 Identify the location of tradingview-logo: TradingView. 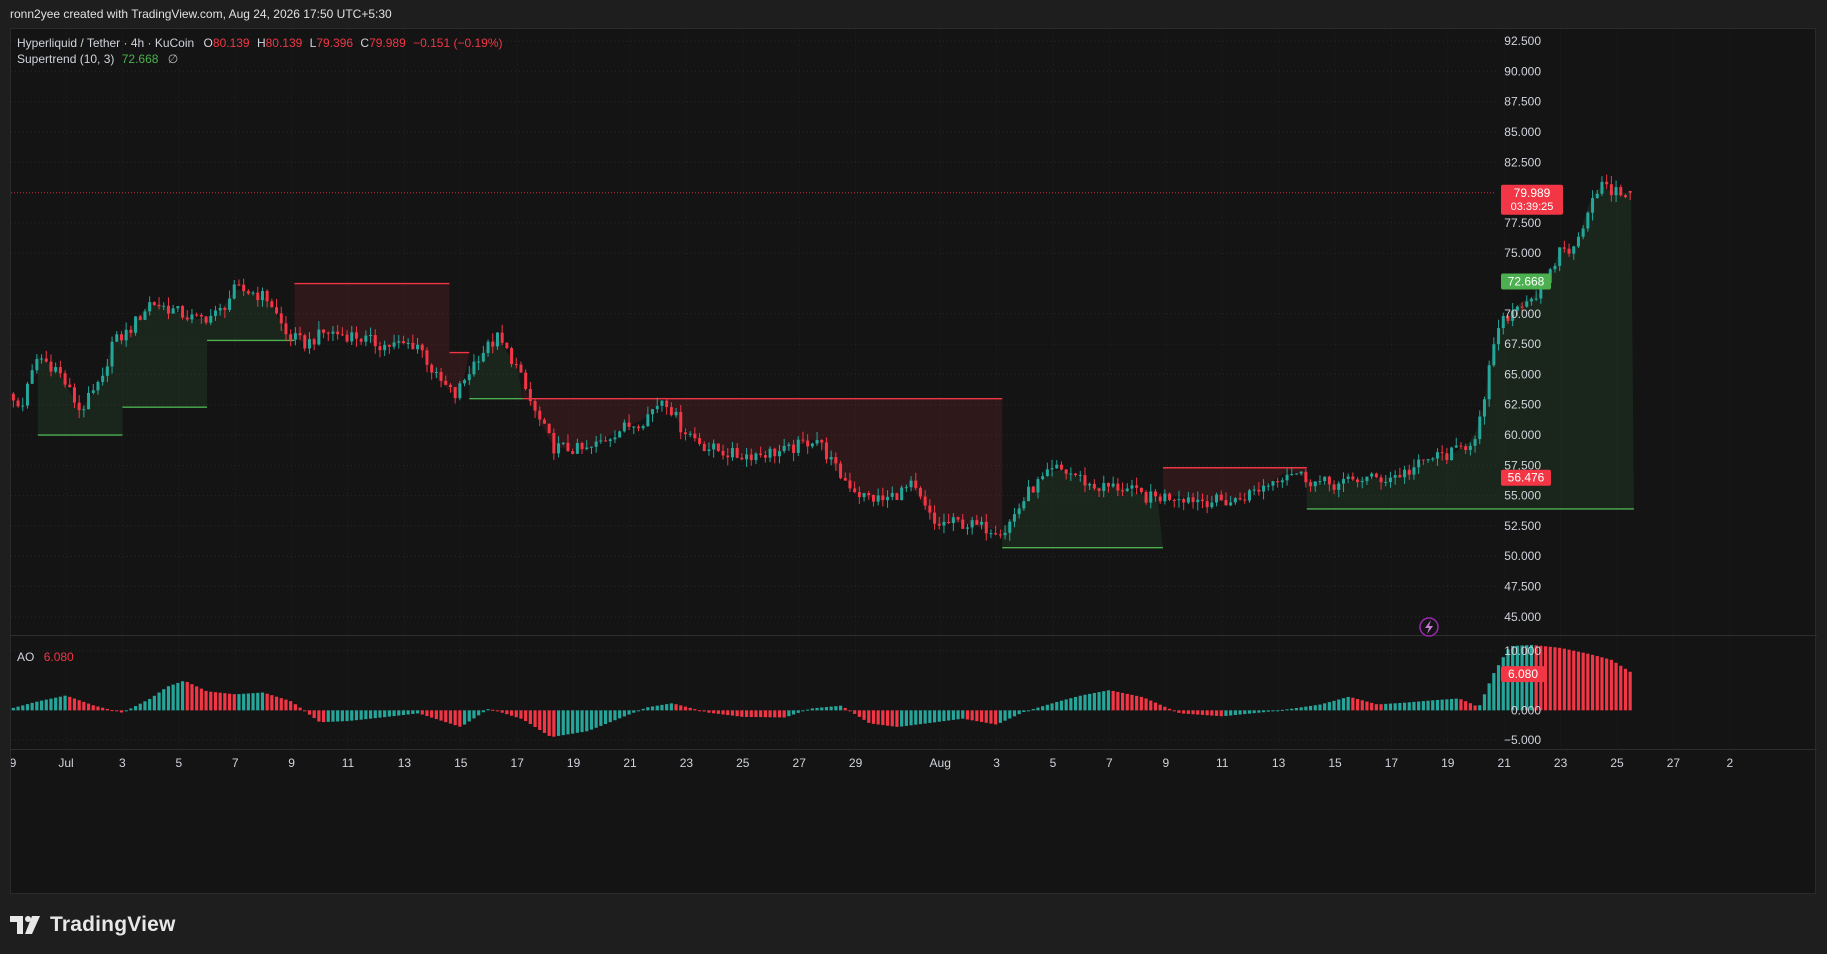
(93, 925).